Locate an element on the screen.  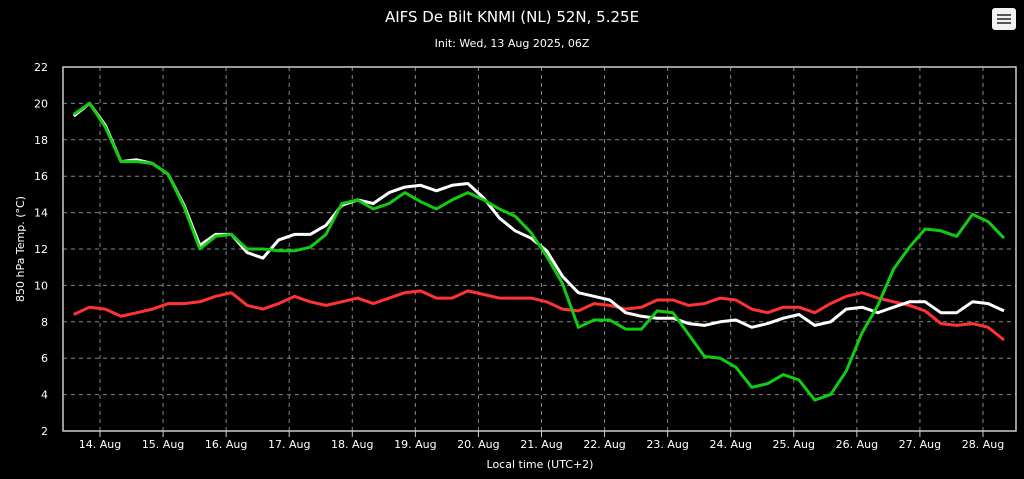
x-axis-label: Local time (UTC+2) is located at coordinates (540, 464).